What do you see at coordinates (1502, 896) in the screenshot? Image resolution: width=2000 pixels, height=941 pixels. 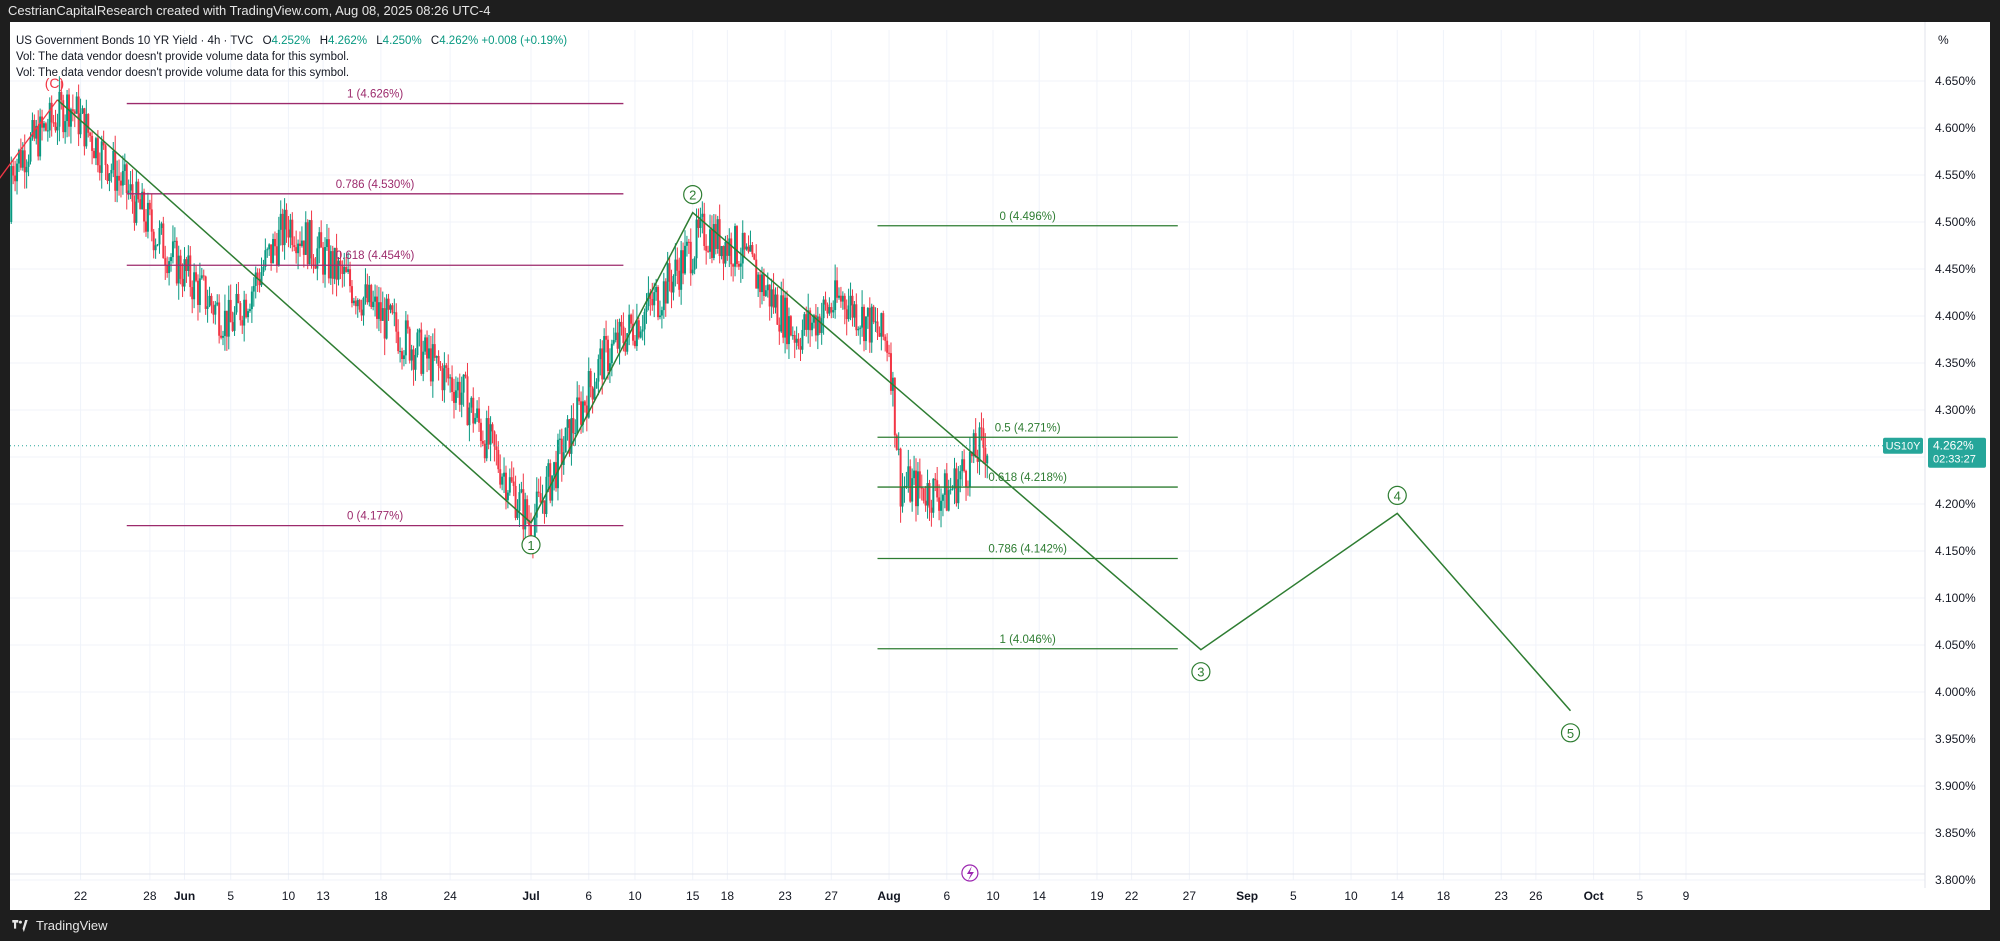 I see `time-tick-label: 23` at bounding box center [1502, 896].